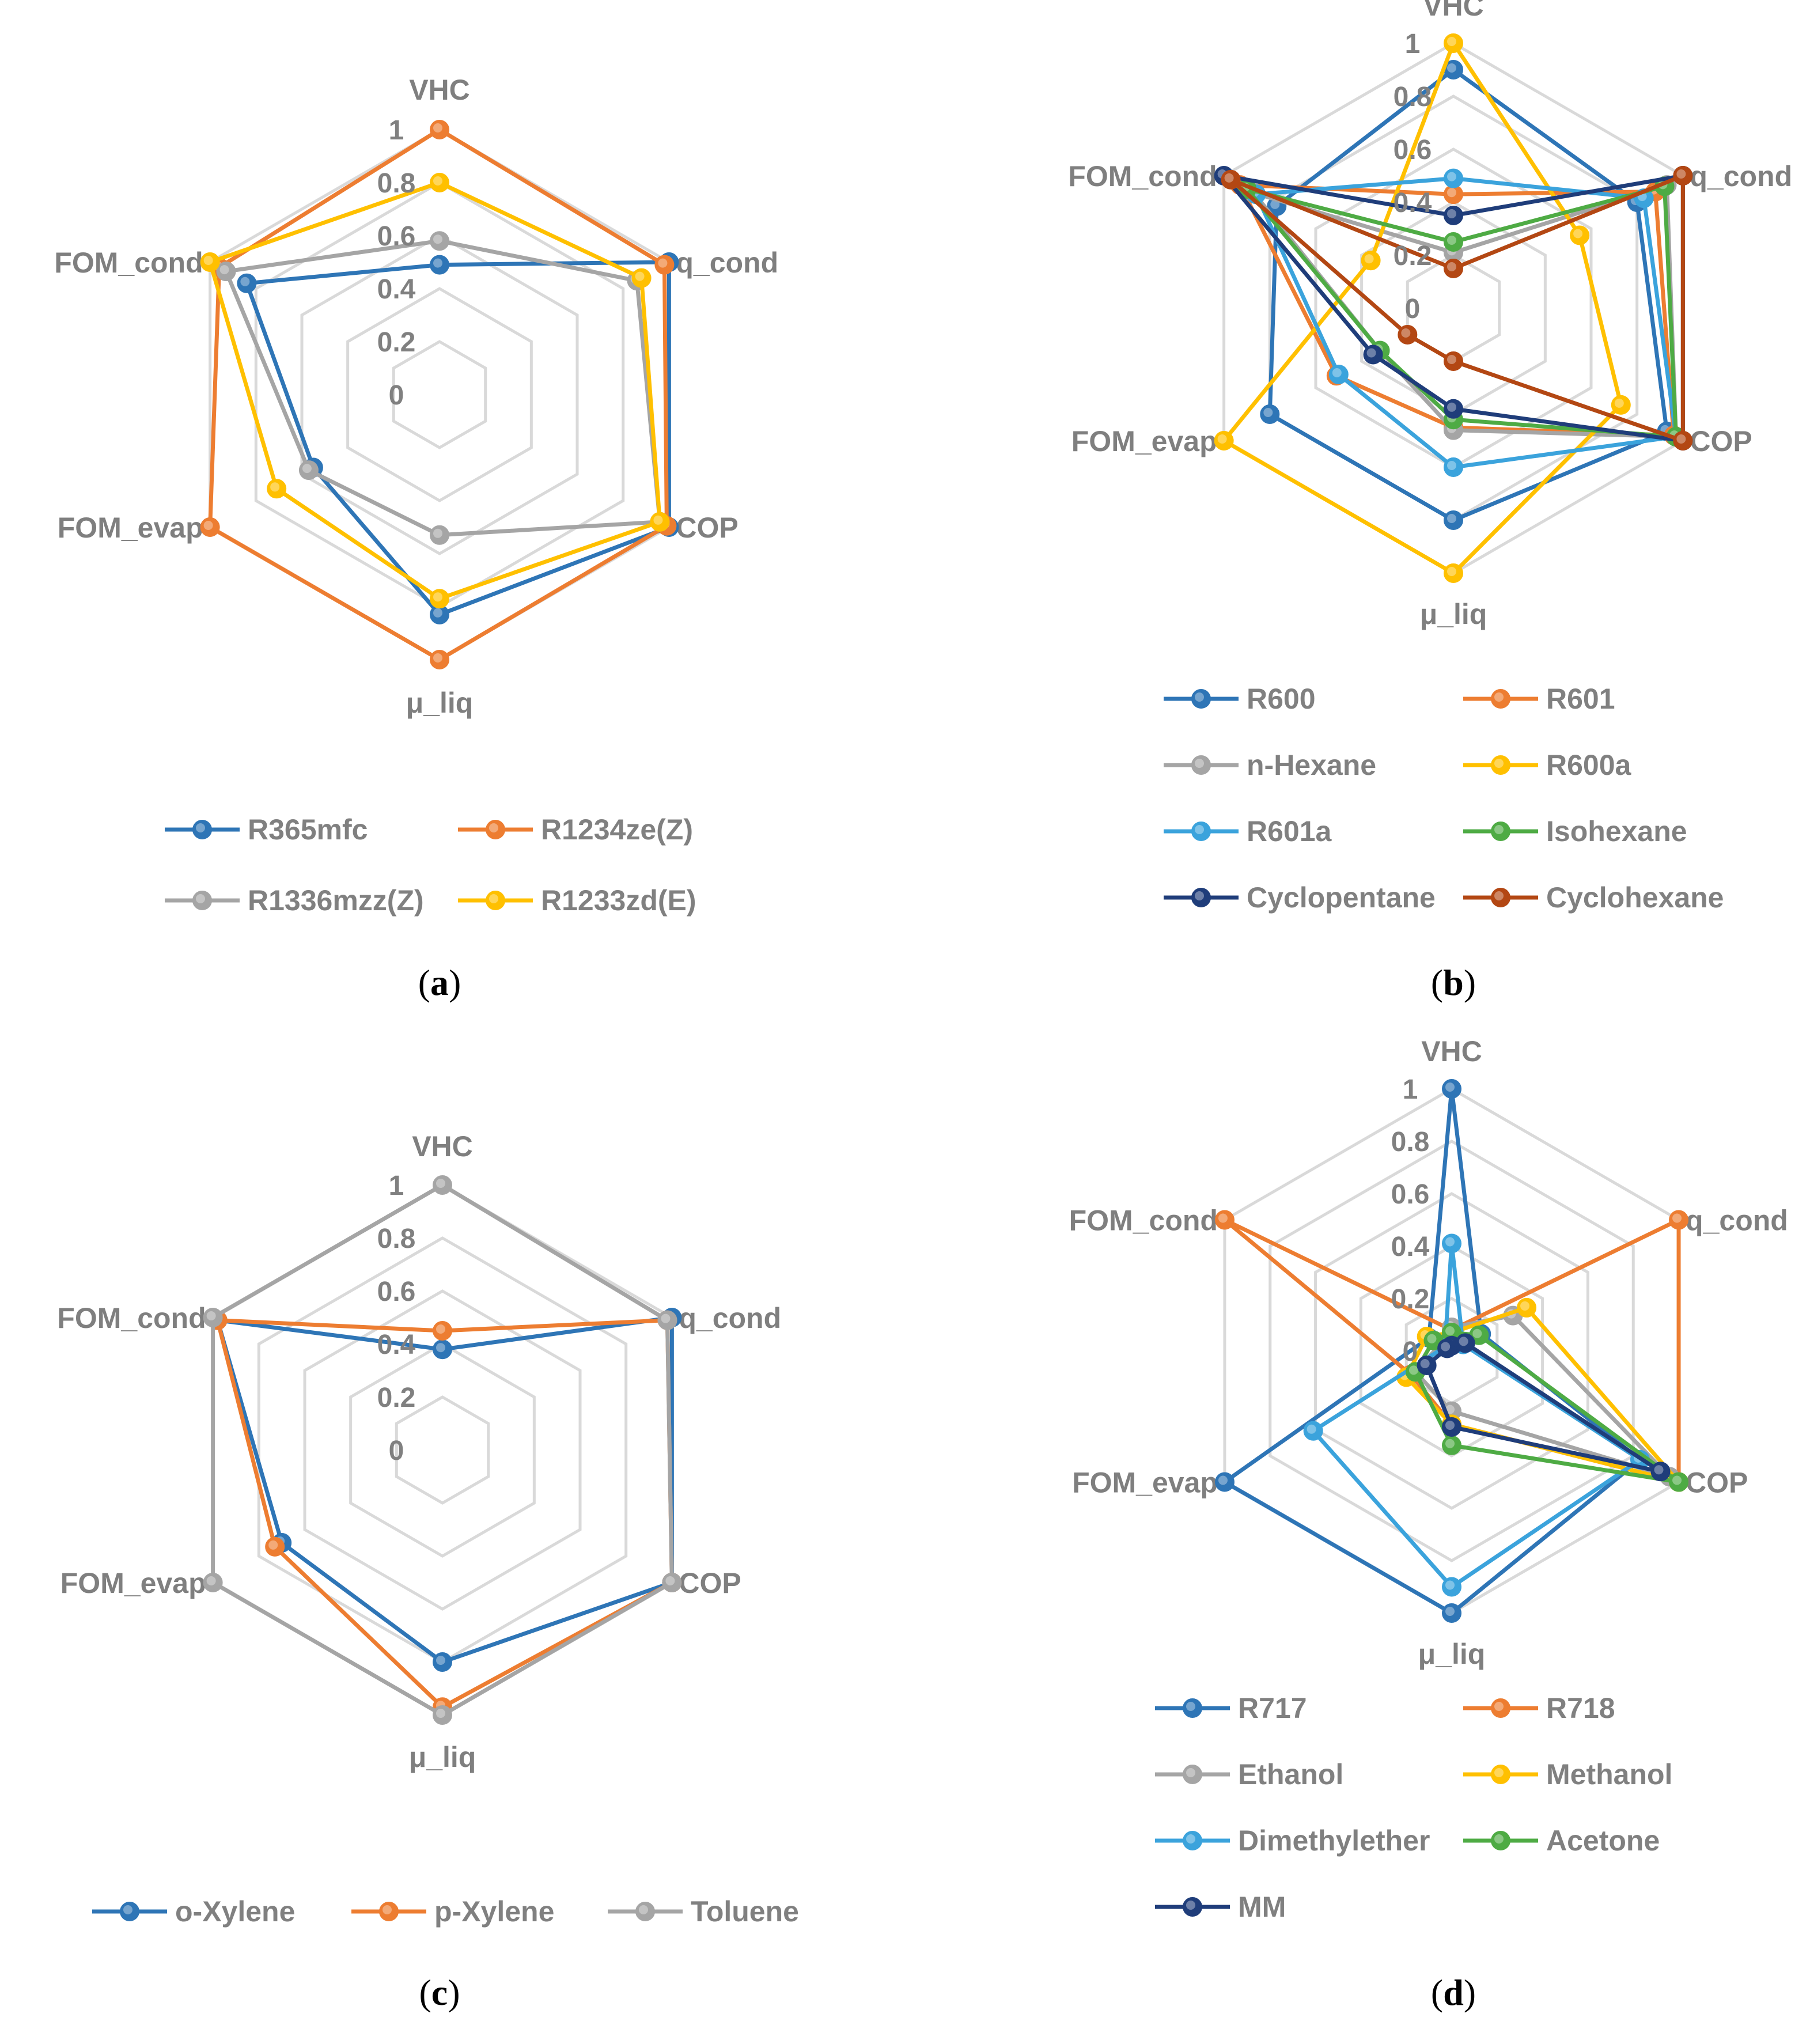 This screenshot has height=2044, width=1810. What do you see at coordinates (617, 829) in the screenshot?
I see `legend-label-1: R1234ze(Z)` at bounding box center [617, 829].